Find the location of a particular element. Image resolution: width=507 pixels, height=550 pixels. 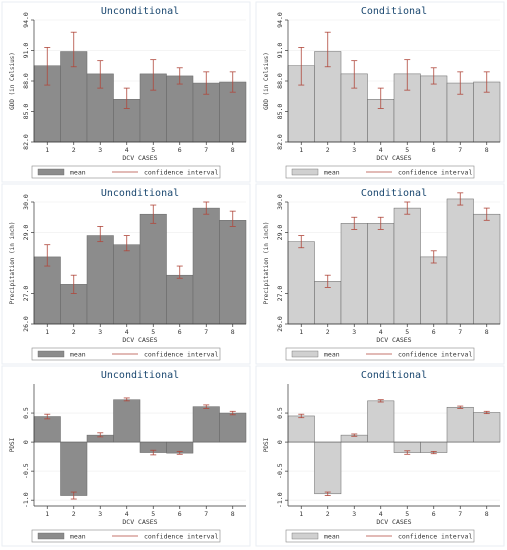

y-tick-label: -0.5 is located at coordinates (280, 471).